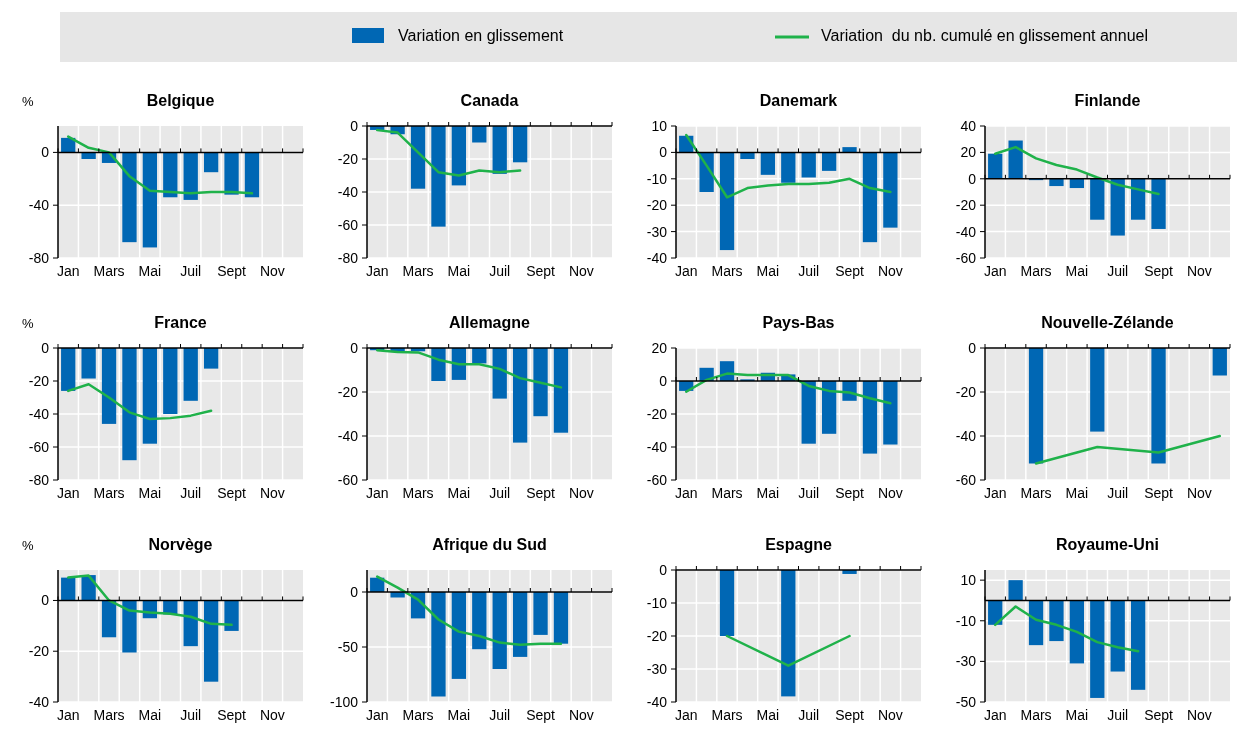  Describe the element at coordinates (798, 322) in the screenshot. I see `chart-title: Pays-Bas` at that location.